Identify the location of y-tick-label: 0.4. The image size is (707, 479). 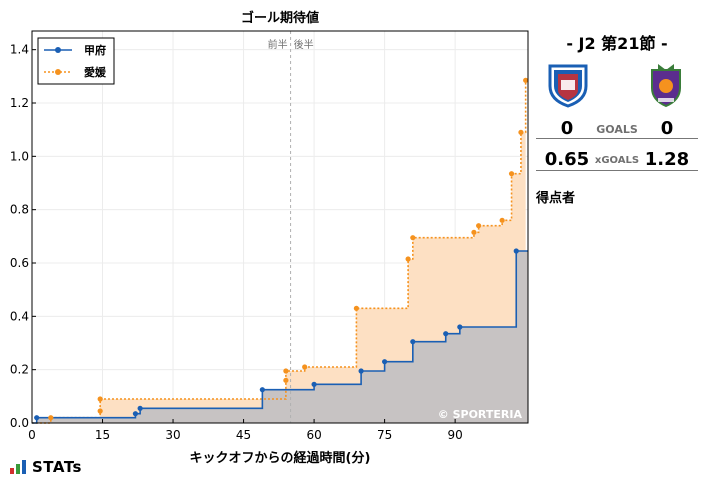
(19, 316).